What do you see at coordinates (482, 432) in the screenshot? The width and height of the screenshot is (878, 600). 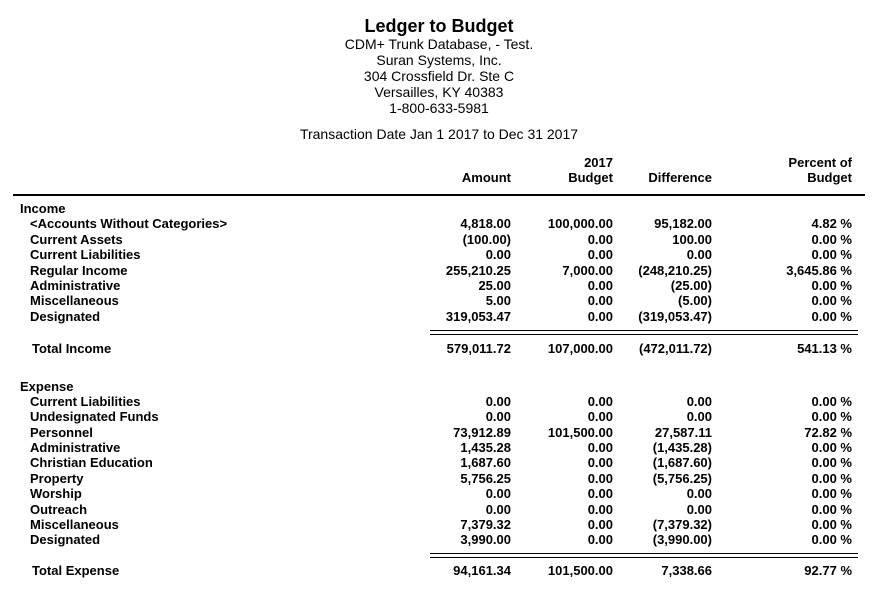 I see `amount-cell: 73,912.89` at bounding box center [482, 432].